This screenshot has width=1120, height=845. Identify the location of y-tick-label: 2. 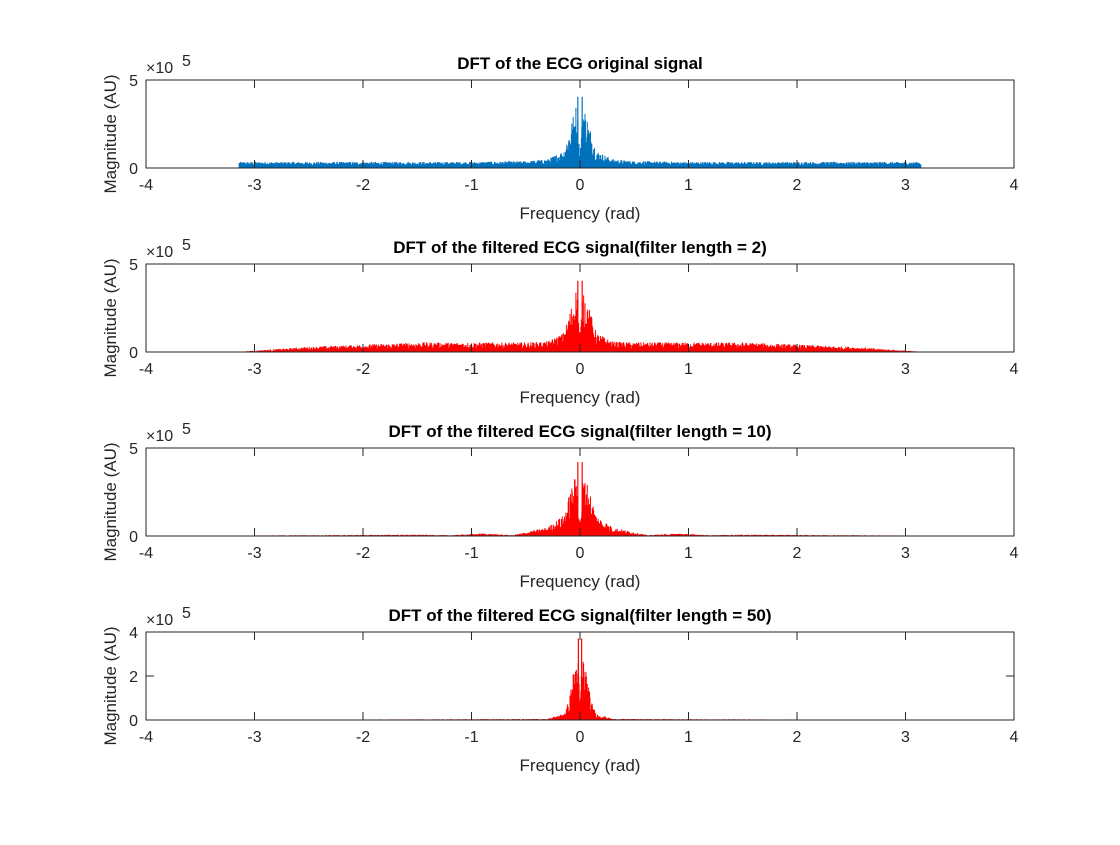
(133, 677).